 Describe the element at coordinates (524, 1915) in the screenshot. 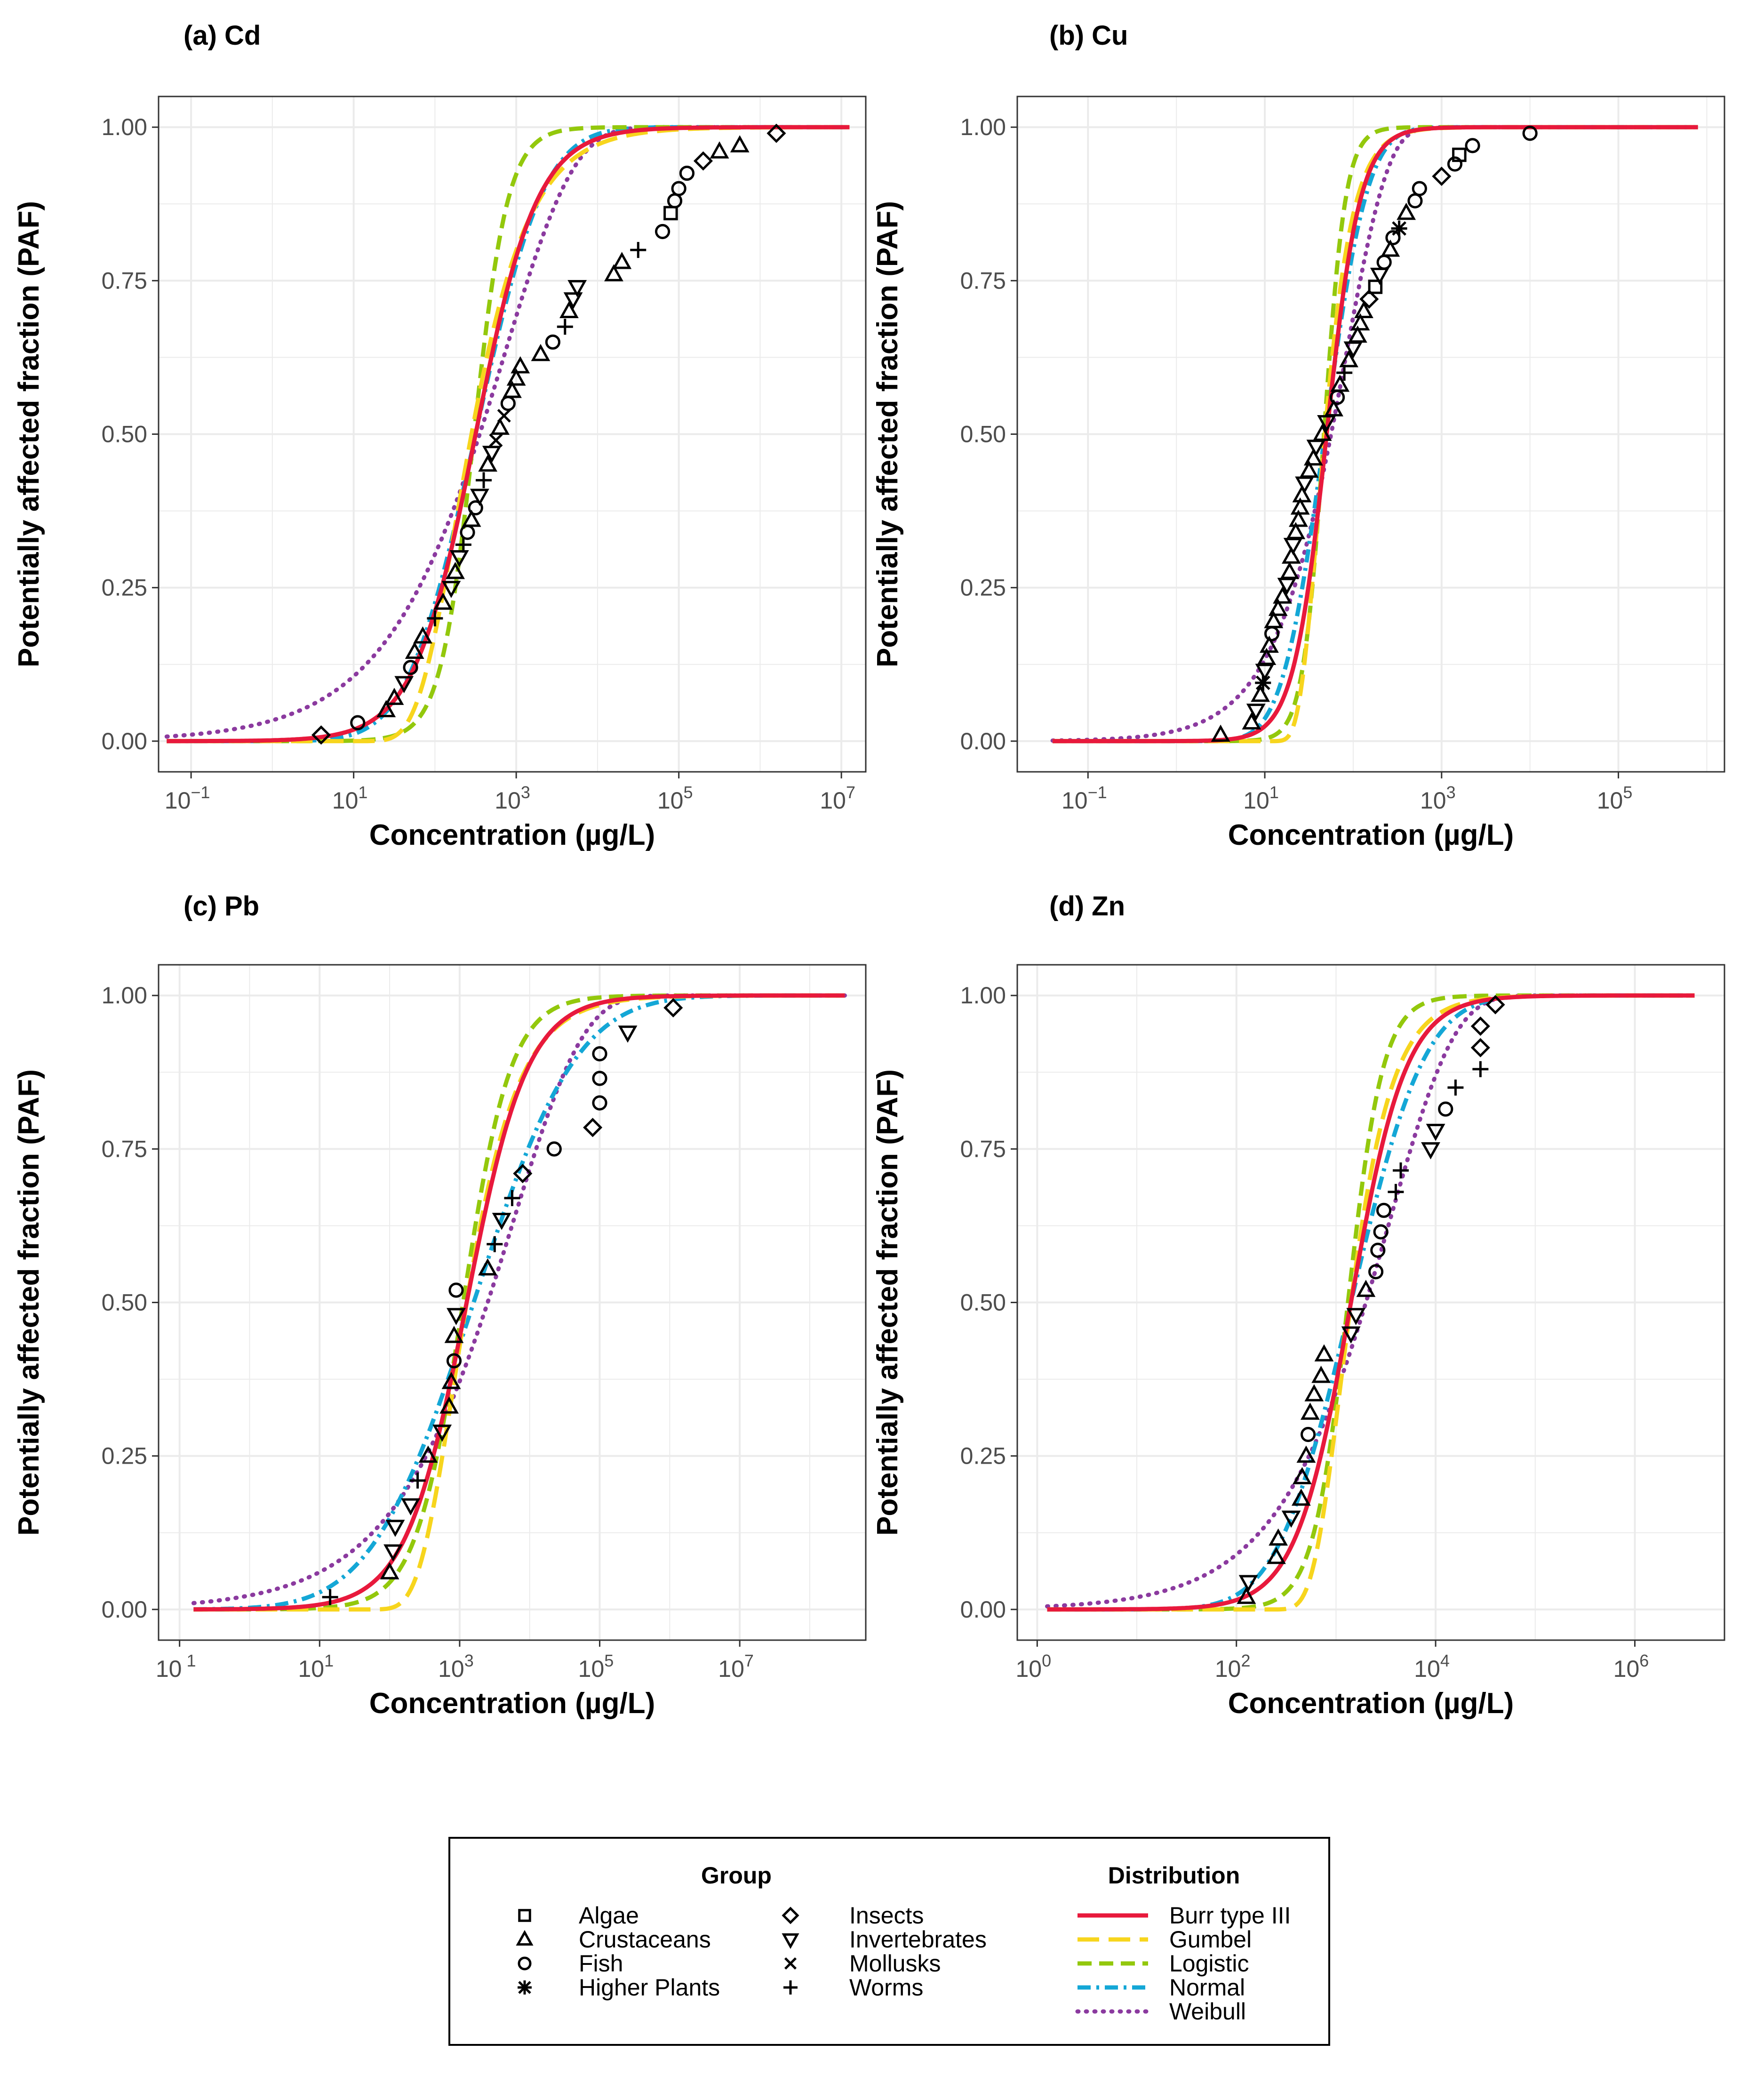

I see `legend-key-algae` at that location.